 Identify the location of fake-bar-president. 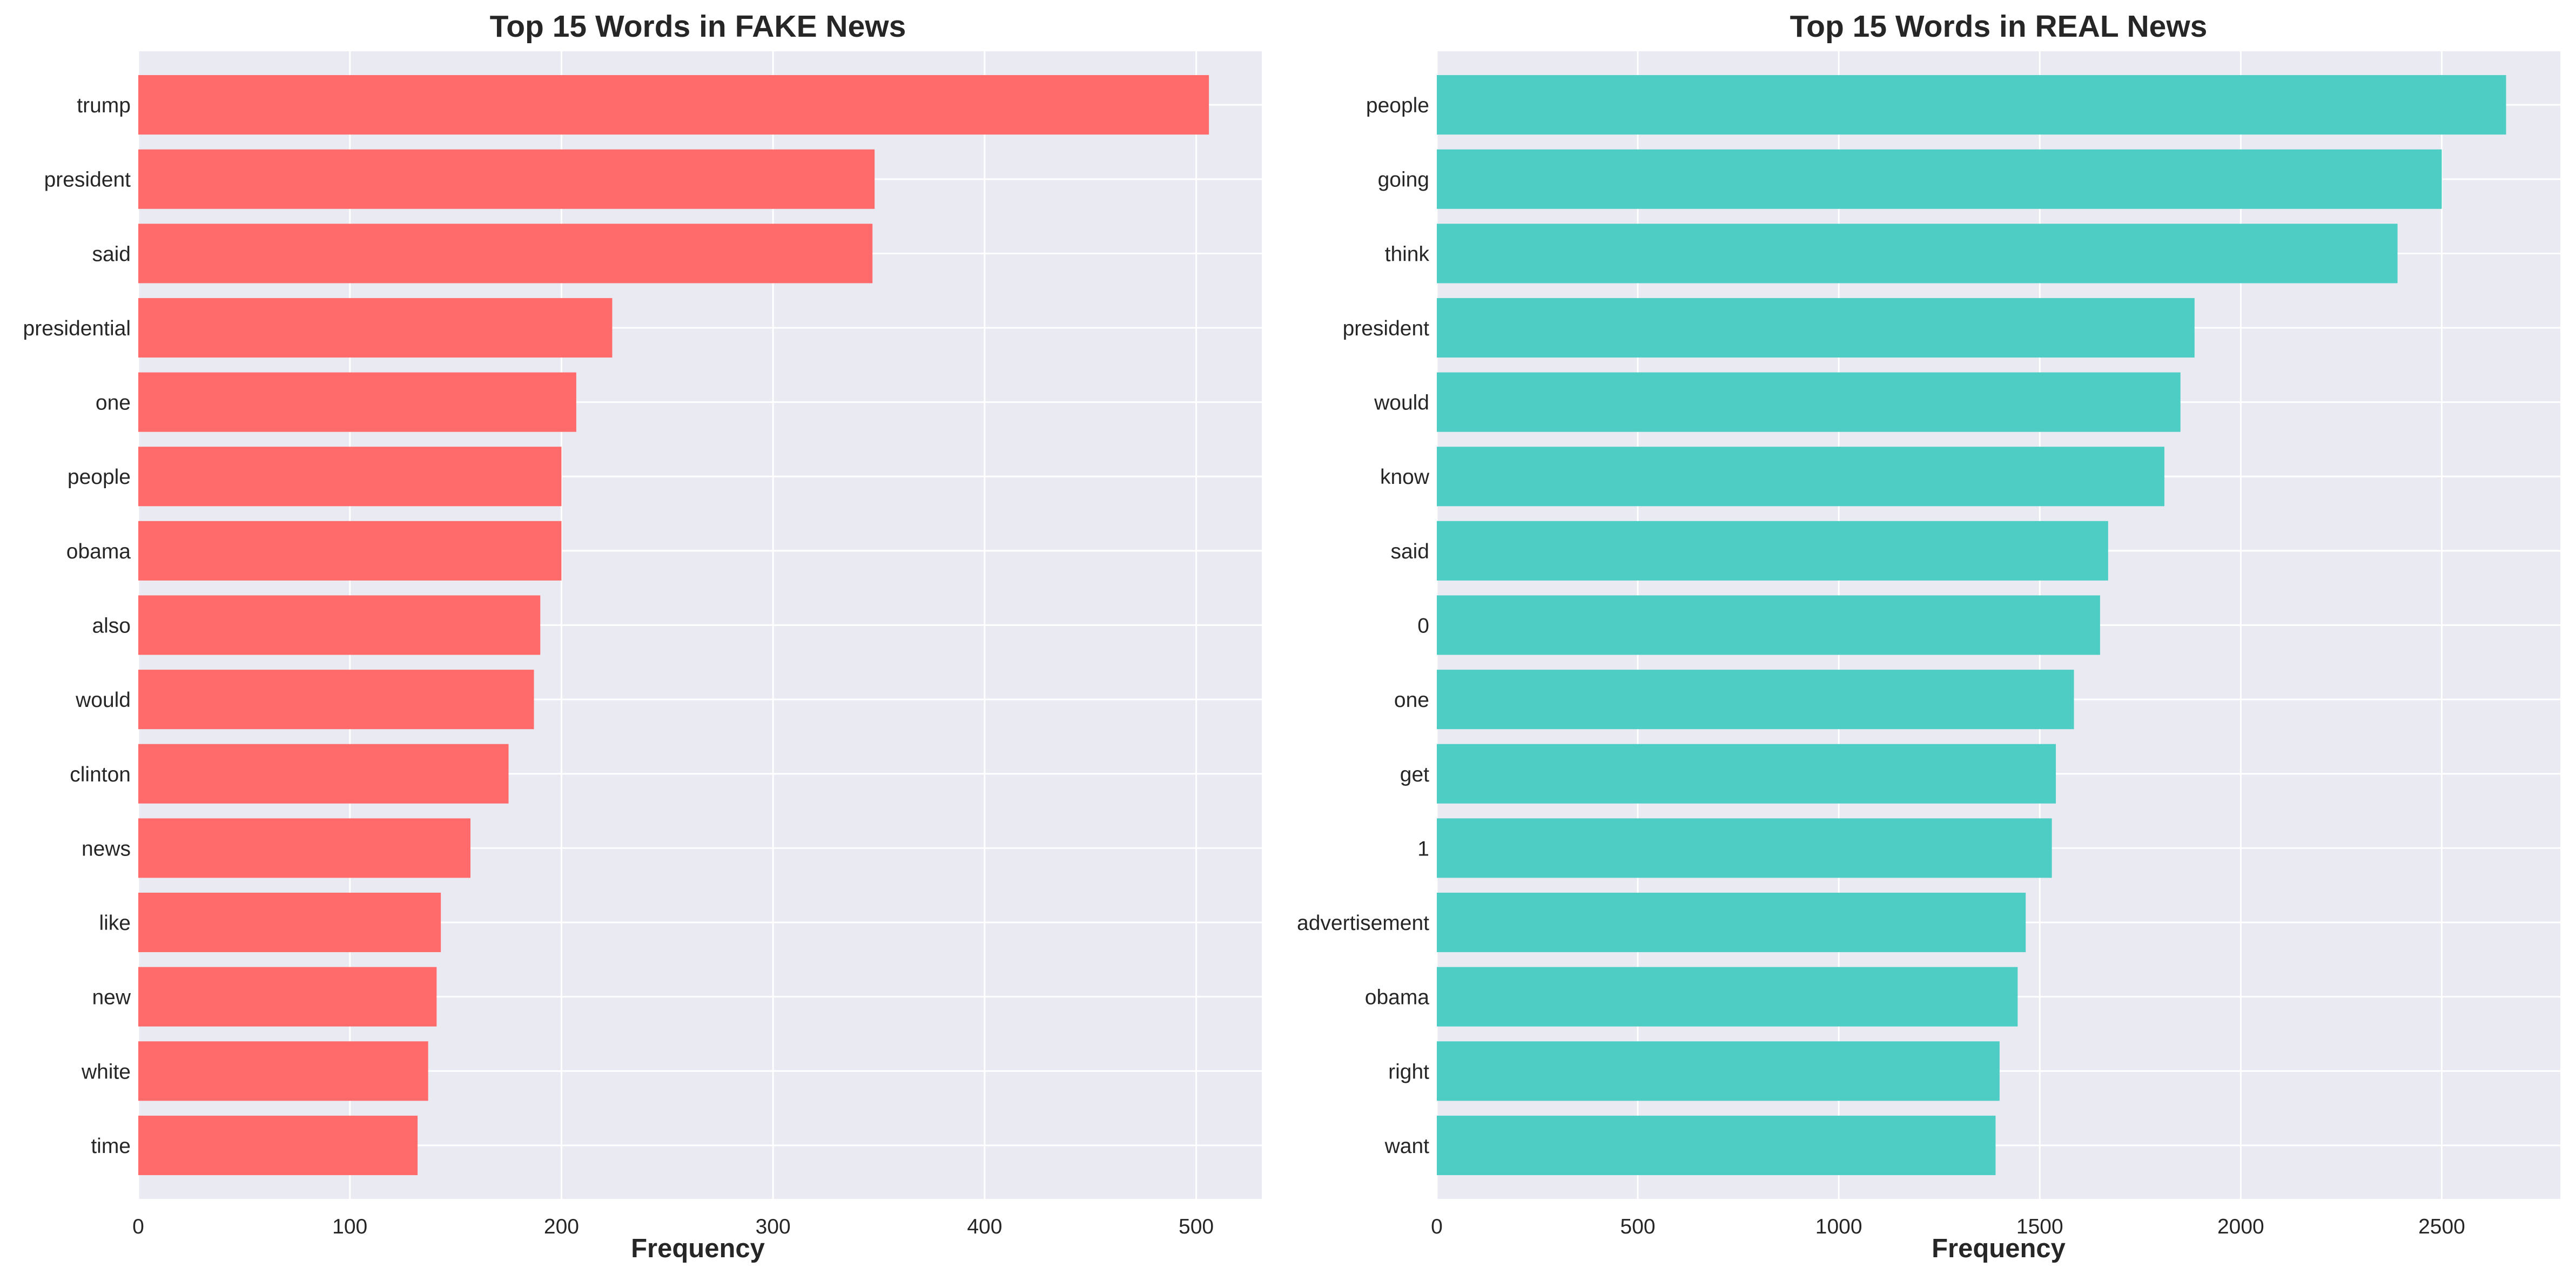
(506, 179).